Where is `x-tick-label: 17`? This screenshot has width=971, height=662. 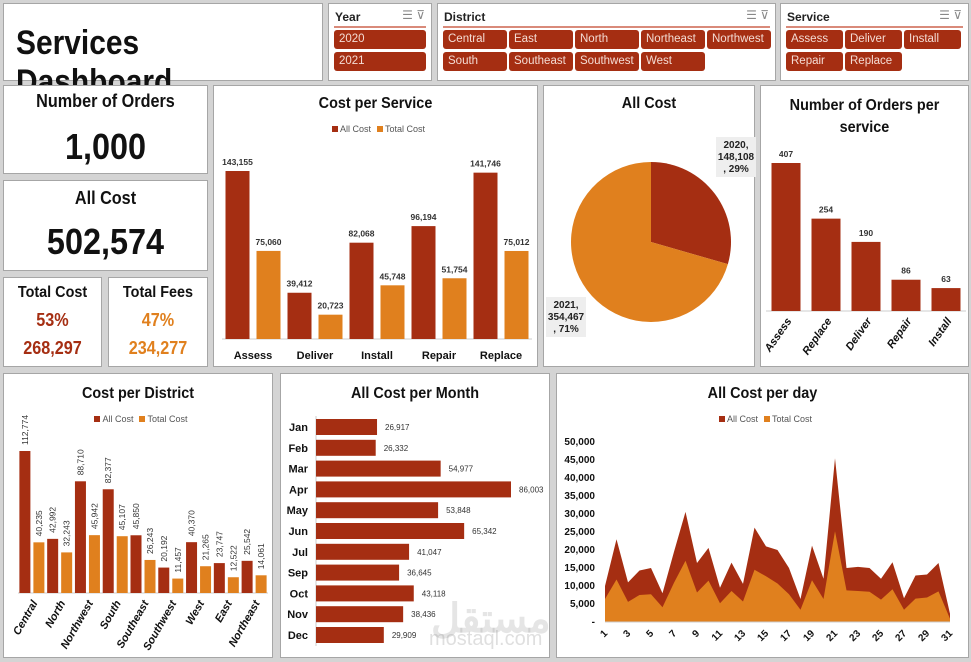
x-tick-label: 17 is located at coordinates (786, 636).